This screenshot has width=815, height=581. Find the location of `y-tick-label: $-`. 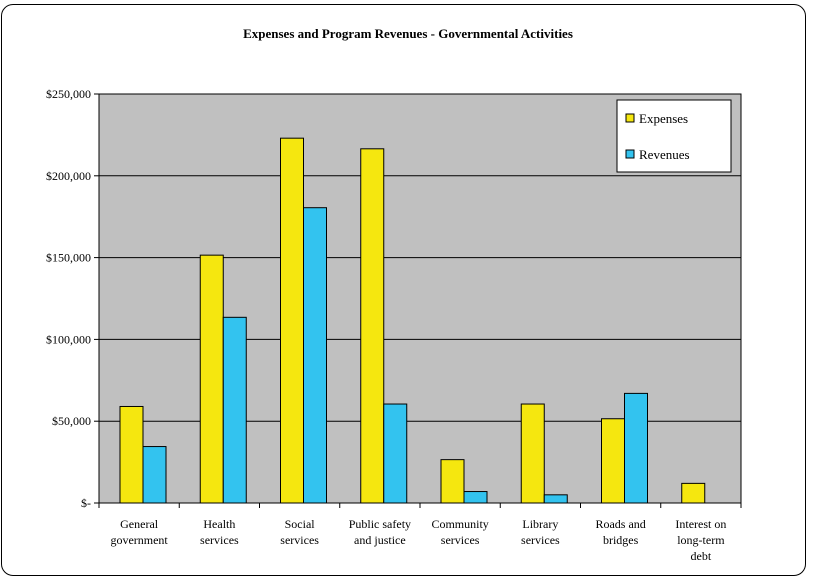

y-tick-label: $- is located at coordinates (86, 503).